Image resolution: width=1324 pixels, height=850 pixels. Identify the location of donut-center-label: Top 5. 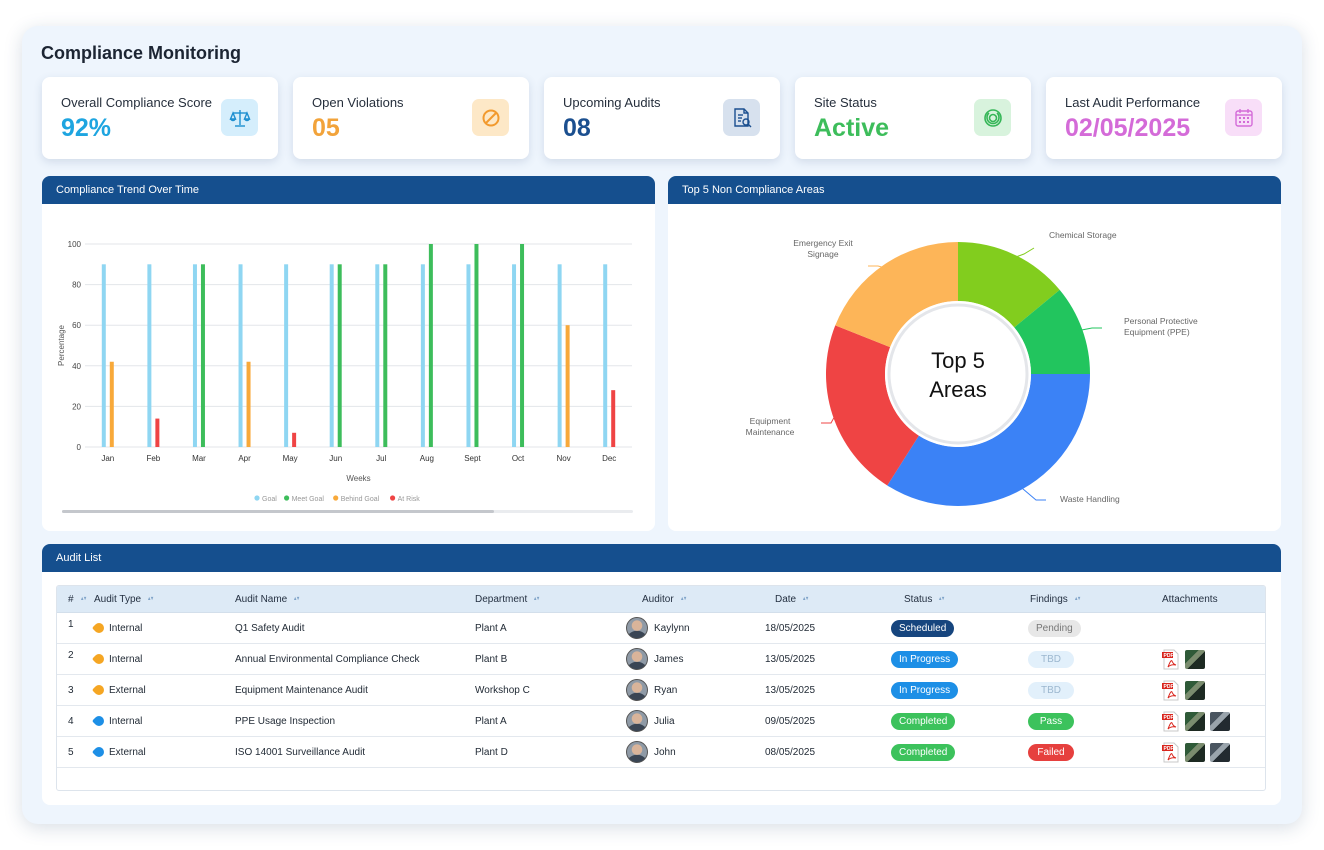
(958, 360).